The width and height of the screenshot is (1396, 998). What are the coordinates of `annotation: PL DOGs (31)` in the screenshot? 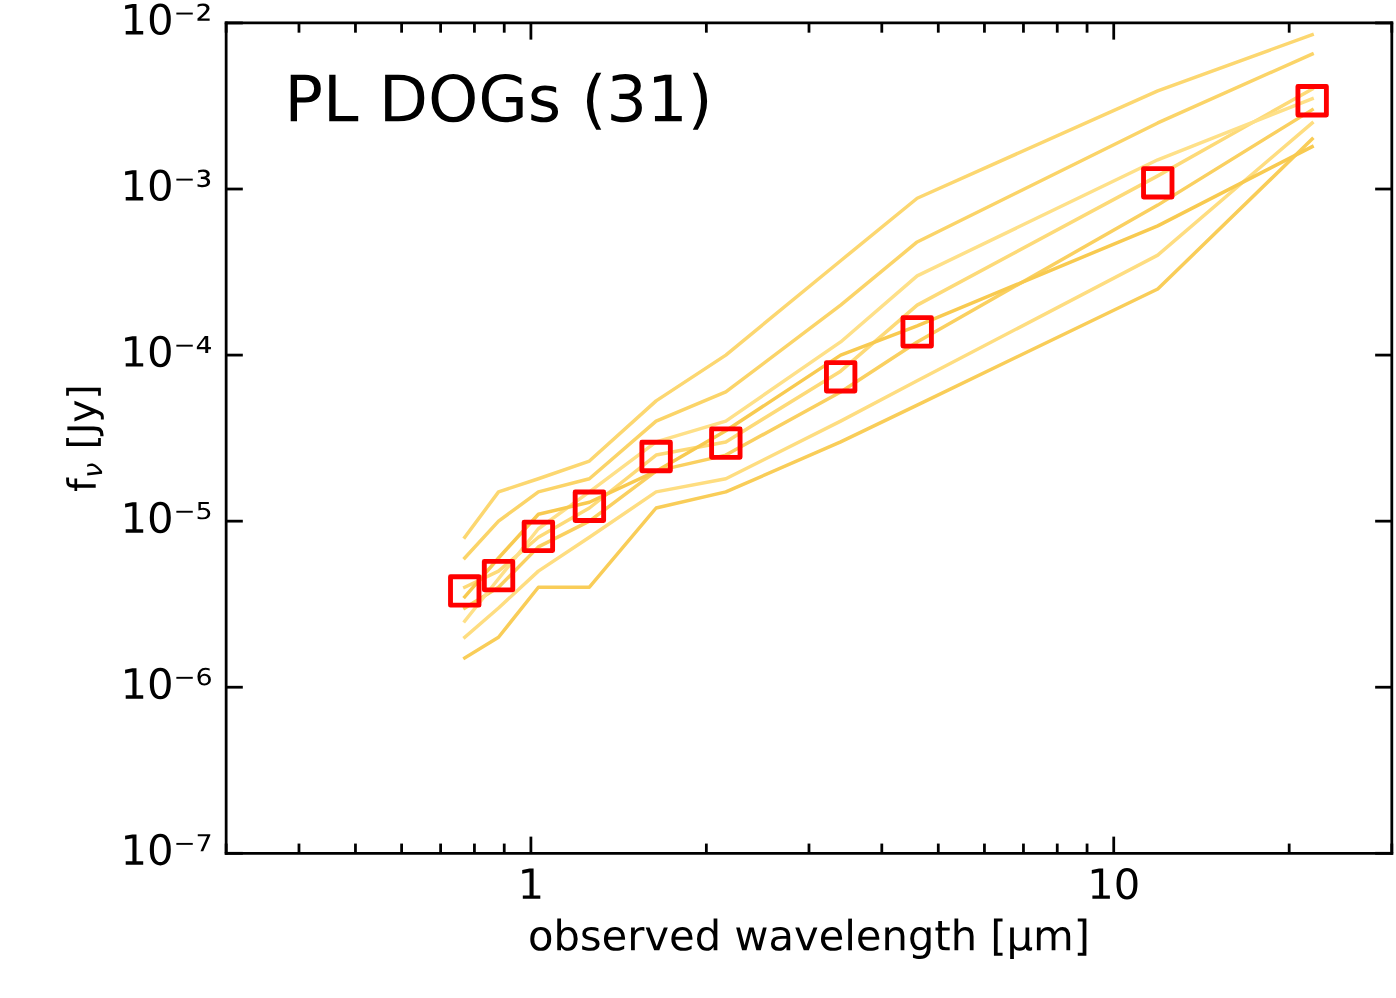 It's located at (499, 101).